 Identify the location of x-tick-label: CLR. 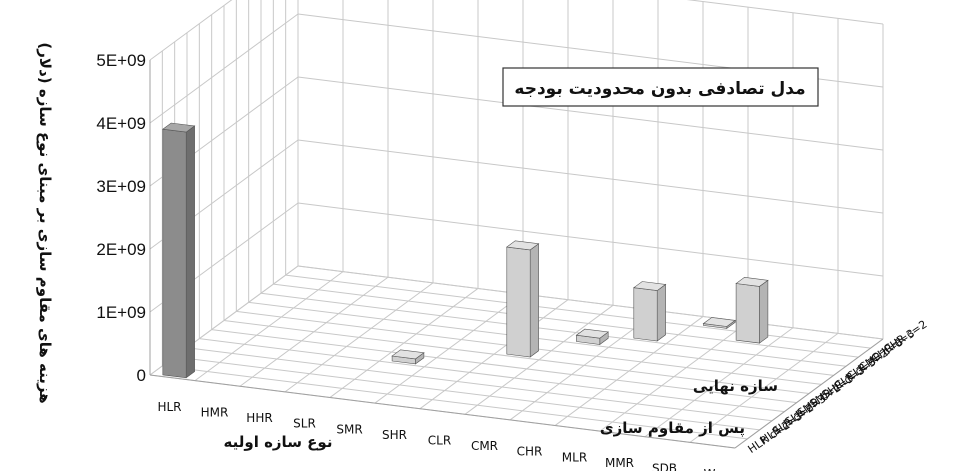
(439, 441).